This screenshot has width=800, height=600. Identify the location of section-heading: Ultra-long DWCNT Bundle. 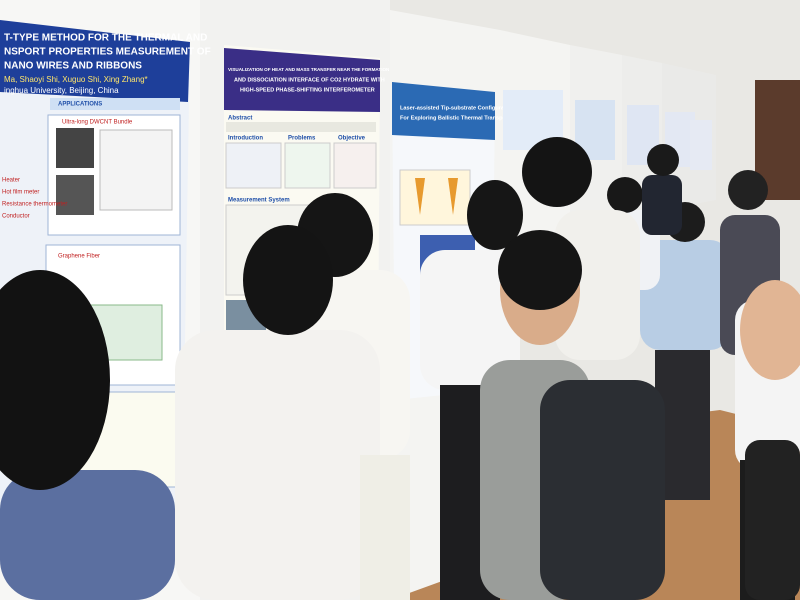
(97, 123).